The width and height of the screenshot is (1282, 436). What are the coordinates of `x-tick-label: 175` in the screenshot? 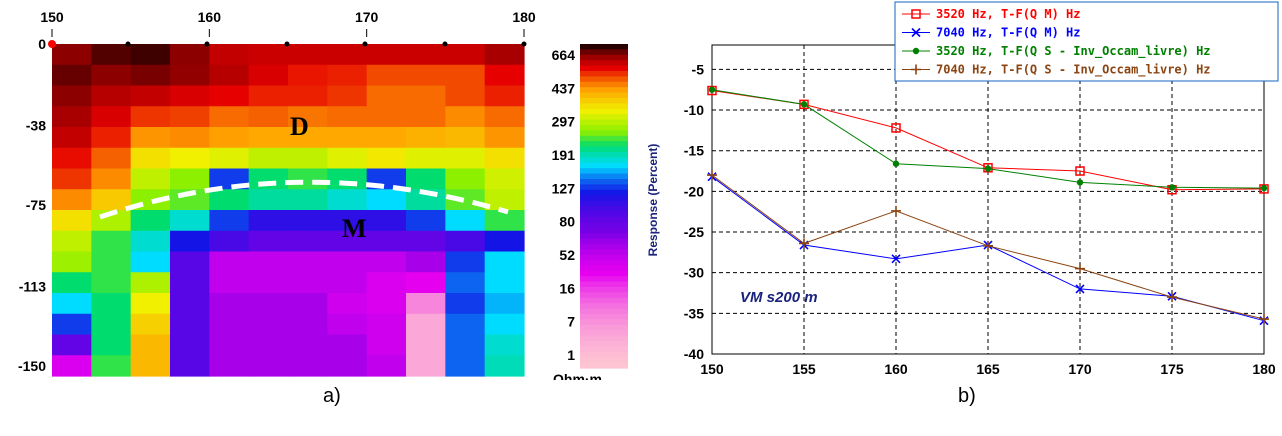 It's located at (1172, 369).